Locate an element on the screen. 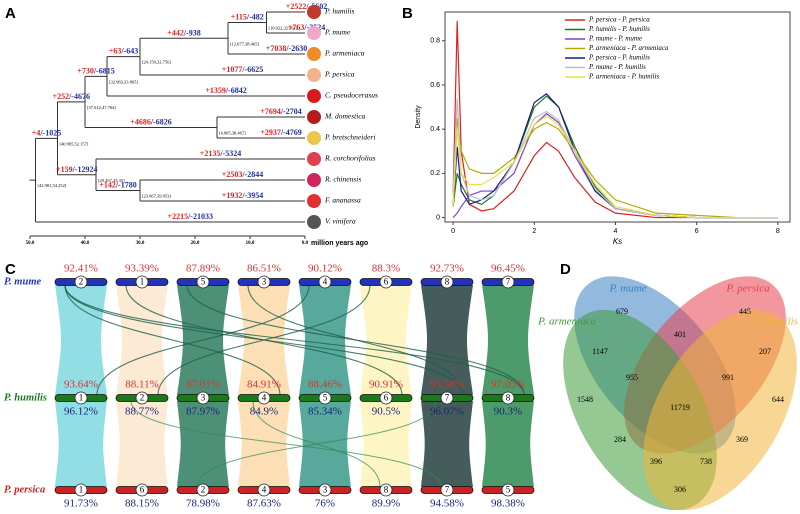 This screenshot has width=800, height=514. region-count: 1147 is located at coordinates (600, 351).